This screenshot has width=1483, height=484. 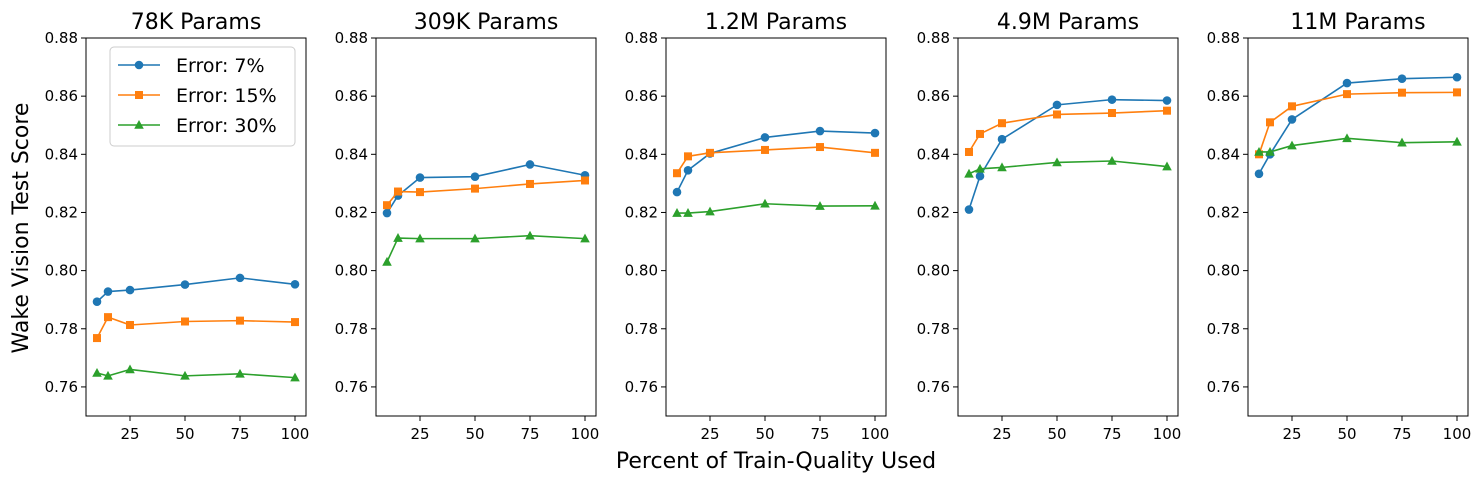 What do you see at coordinates (419, 434) in the screenshot?
I see `x-tick-label: 25` at bounding box center [419, 434].